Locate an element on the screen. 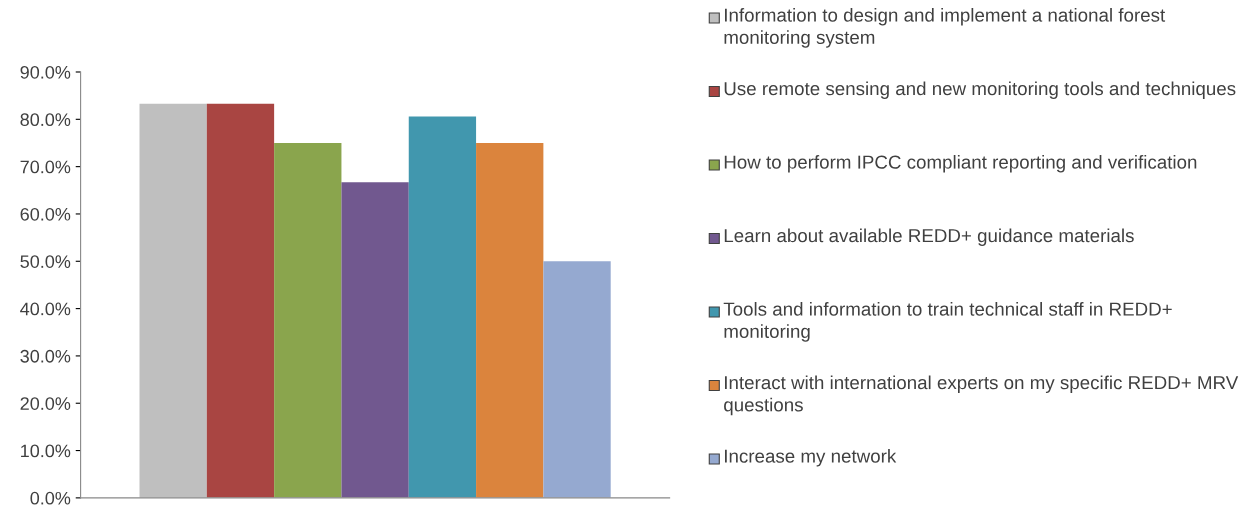 Image resolution: width=1240 pixels, height=507 pixels. y-tick-label: 20.0% is located at coordinates (45, 403).